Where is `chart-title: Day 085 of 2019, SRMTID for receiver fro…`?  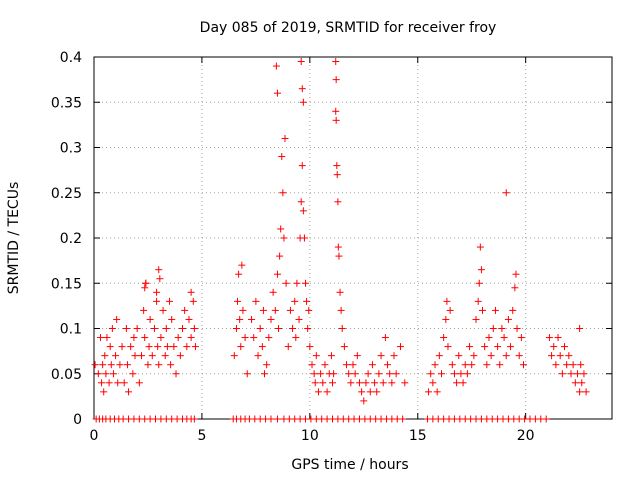
chart-title: Day 085 of 2019, SRMTID for receiver fro… is located at coordinates (348, 28).